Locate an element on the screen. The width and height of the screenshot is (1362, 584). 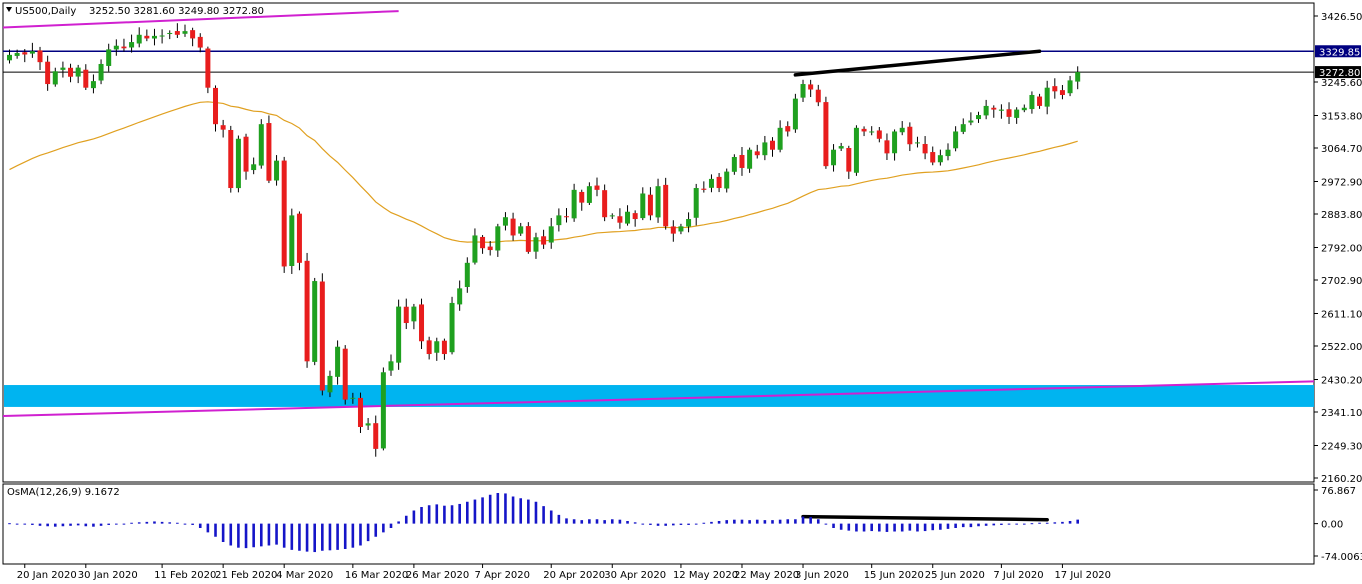
time-tick-label: 26 Mar 2020 is located at coordinates (437, 575).